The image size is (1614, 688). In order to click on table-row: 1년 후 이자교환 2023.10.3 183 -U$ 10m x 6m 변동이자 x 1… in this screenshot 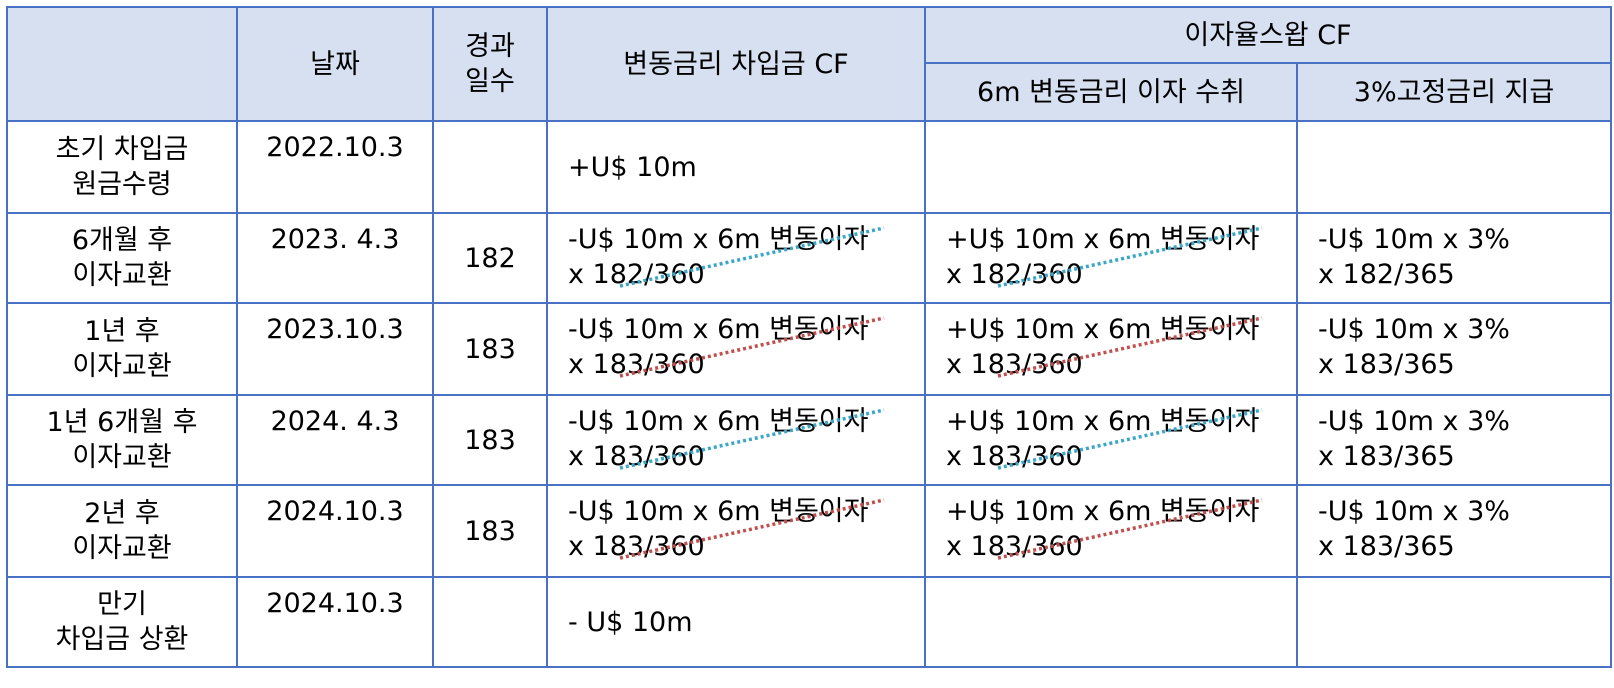, I will do `click(809, 349)`.